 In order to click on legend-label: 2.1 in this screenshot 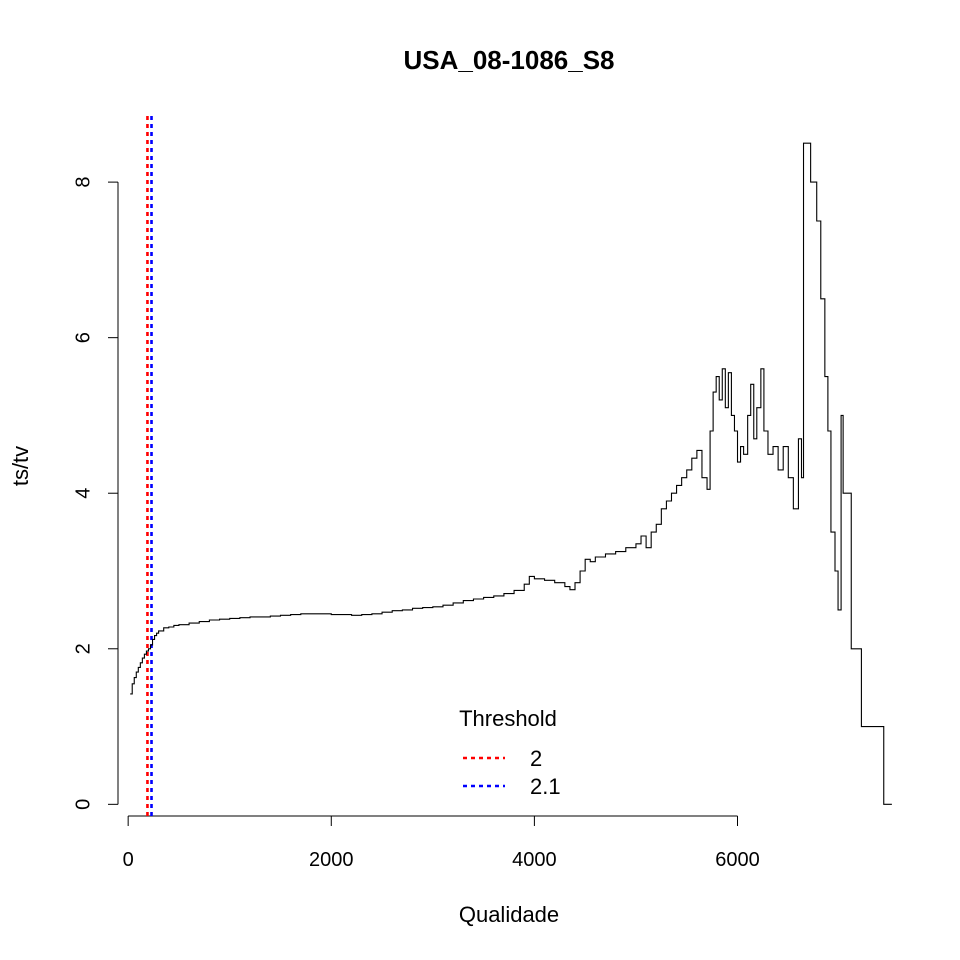, I will do `click(545, 786)`.